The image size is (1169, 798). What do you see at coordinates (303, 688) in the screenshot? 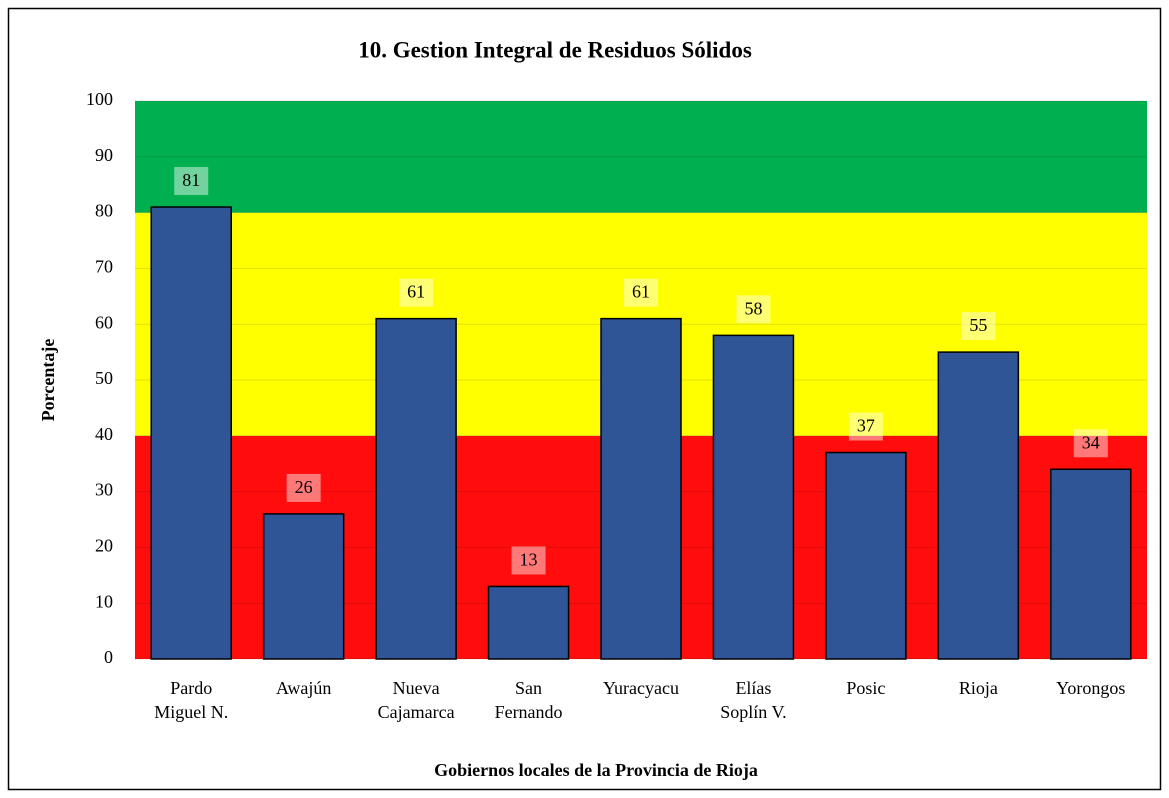
I see `x-tick-label: Awajún` at bounding box center [303, 688].